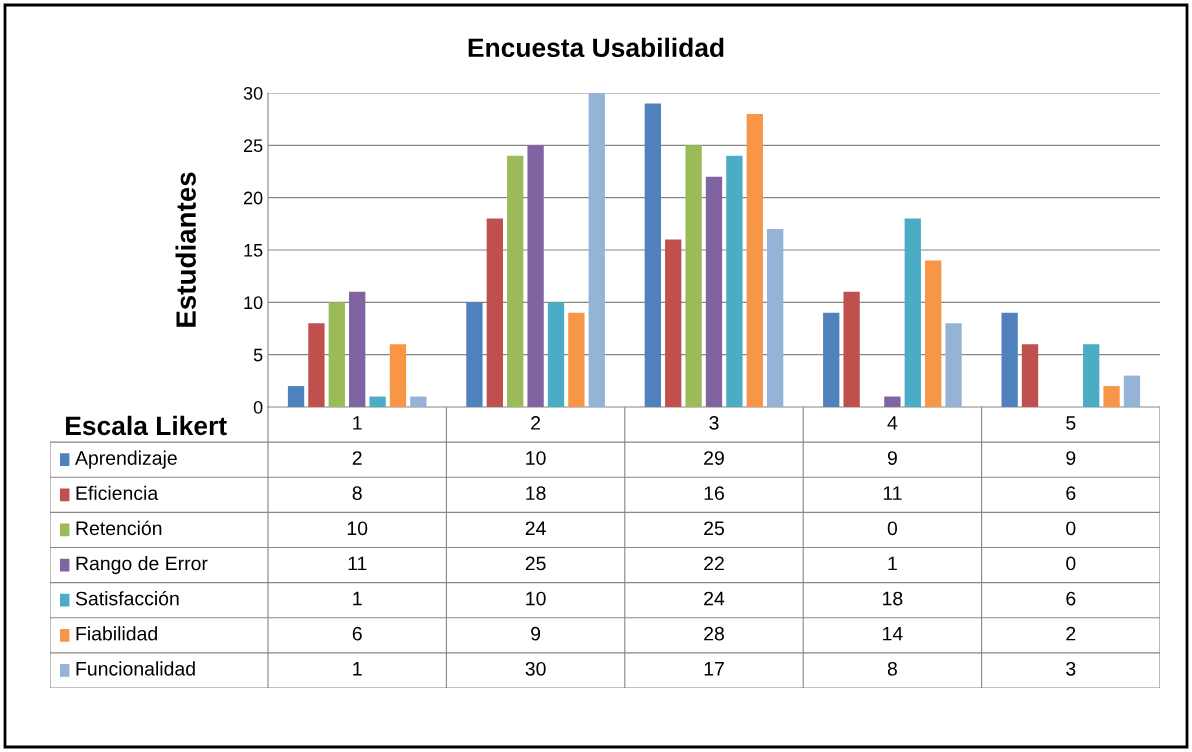 This screenshot has width=1192, height=752. Describe the element at coordinates (596, 47) in the screenshot. I see `chart-title: Encuesta Usabilidad` at that location.